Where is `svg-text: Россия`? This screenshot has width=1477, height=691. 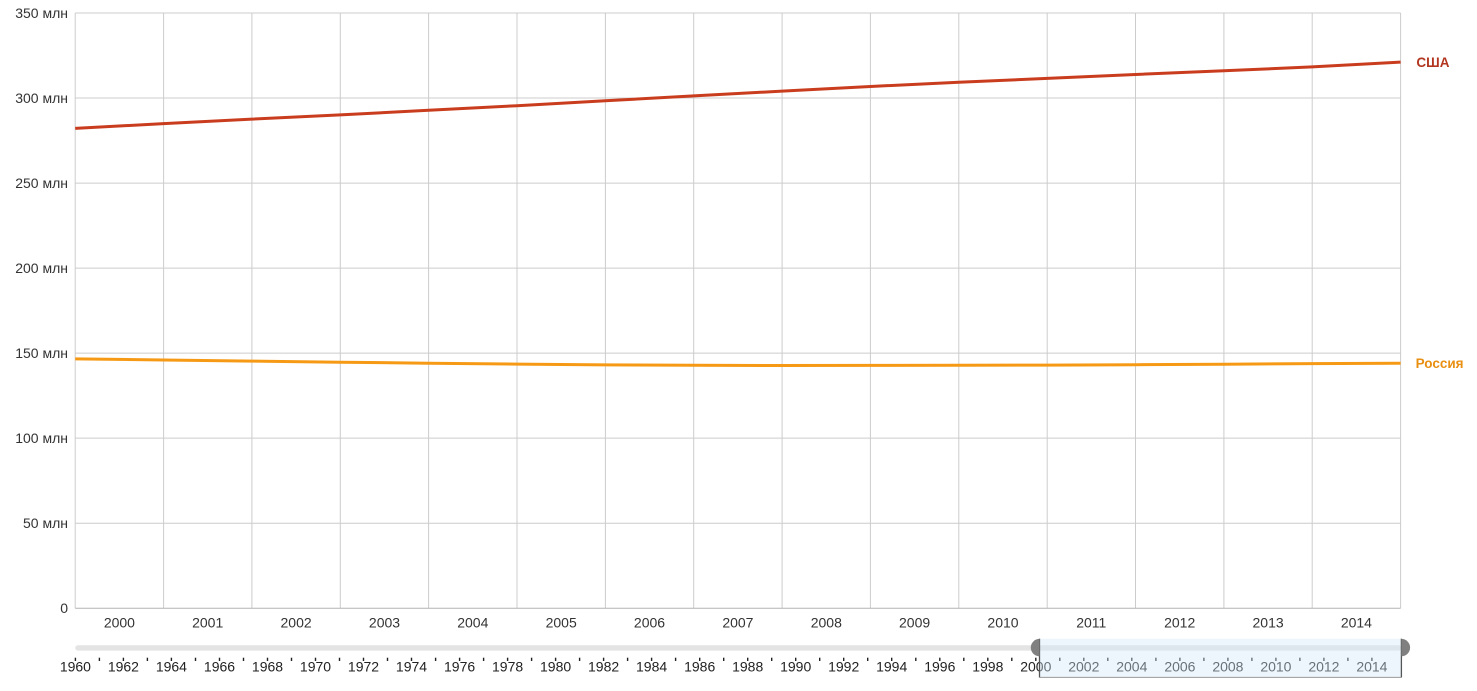 svg-text: Россия is located at coordinates (1440, 363).